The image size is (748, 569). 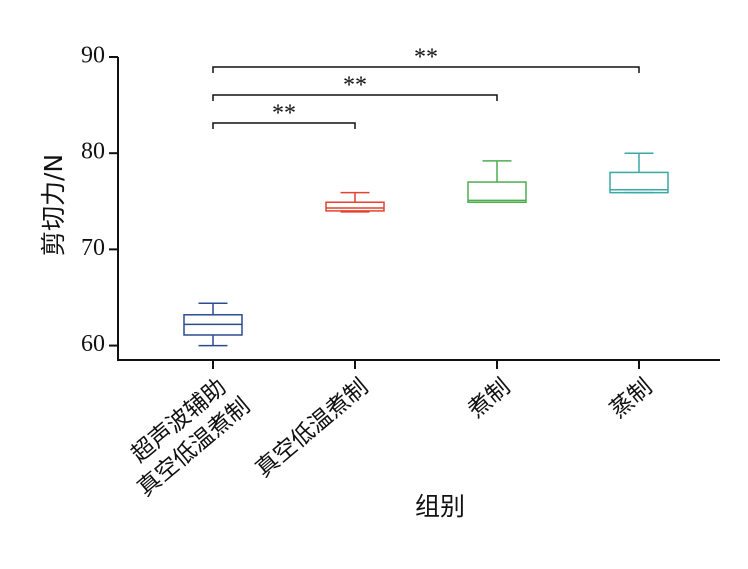 What do you see at coordinates (93, 344) in the screenshot?
I see `y-tick-label: 60` at bounding box center [93, 344].